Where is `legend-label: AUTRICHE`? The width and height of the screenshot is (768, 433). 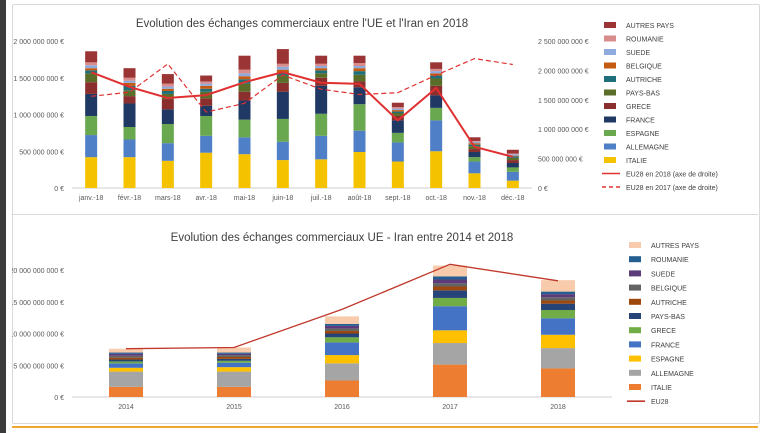 legend-label: AUTRICHE is located at coordinates (669, 303).